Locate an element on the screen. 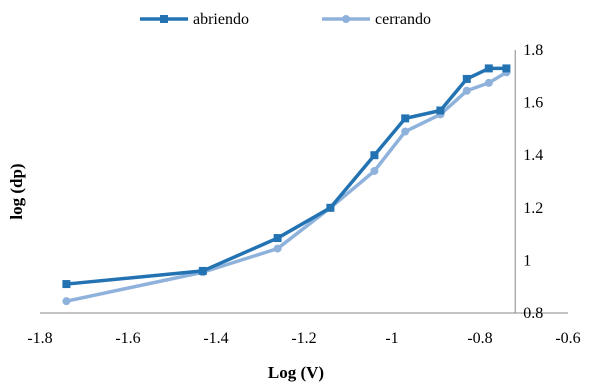 The image size is (595, 385). y-tick-label: 1.6 is located at coordinates (533, 103).